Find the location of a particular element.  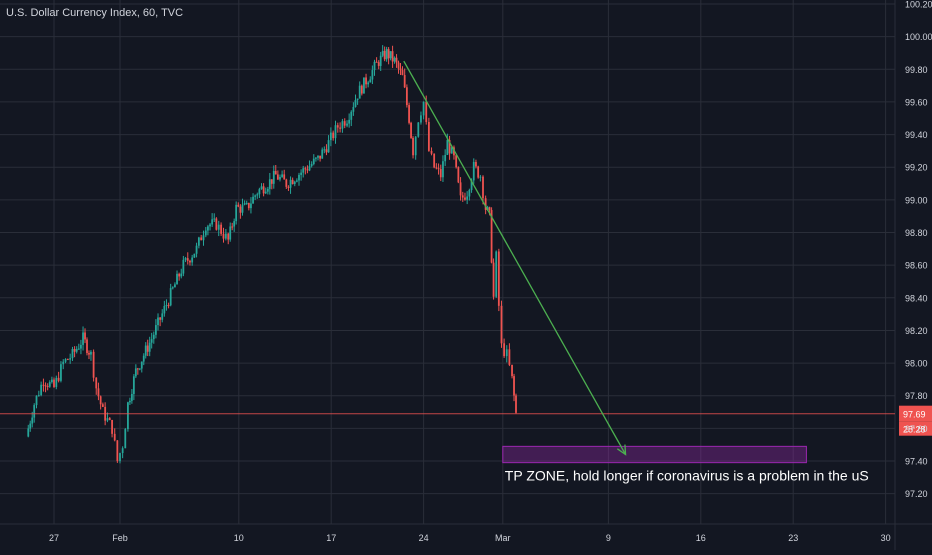

y-tick-label: 97.20 is located at coordinates (916, 494).